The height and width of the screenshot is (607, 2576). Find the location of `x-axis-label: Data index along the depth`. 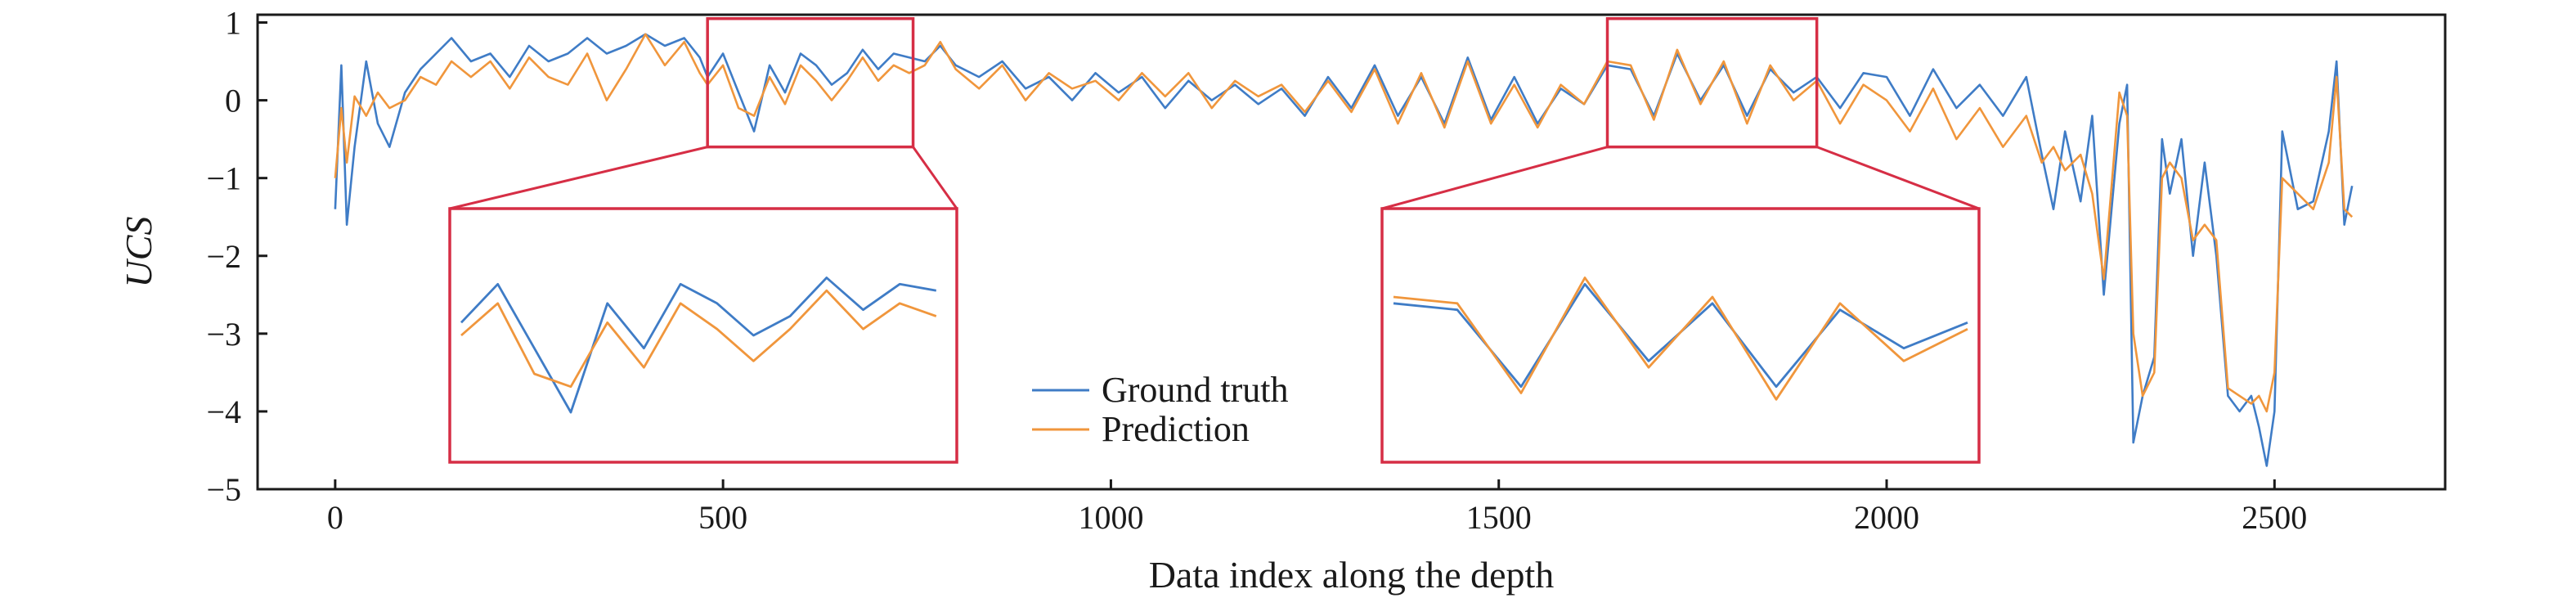

x-axis-label: Data index along the depth is located at coordinates (1352, 575).